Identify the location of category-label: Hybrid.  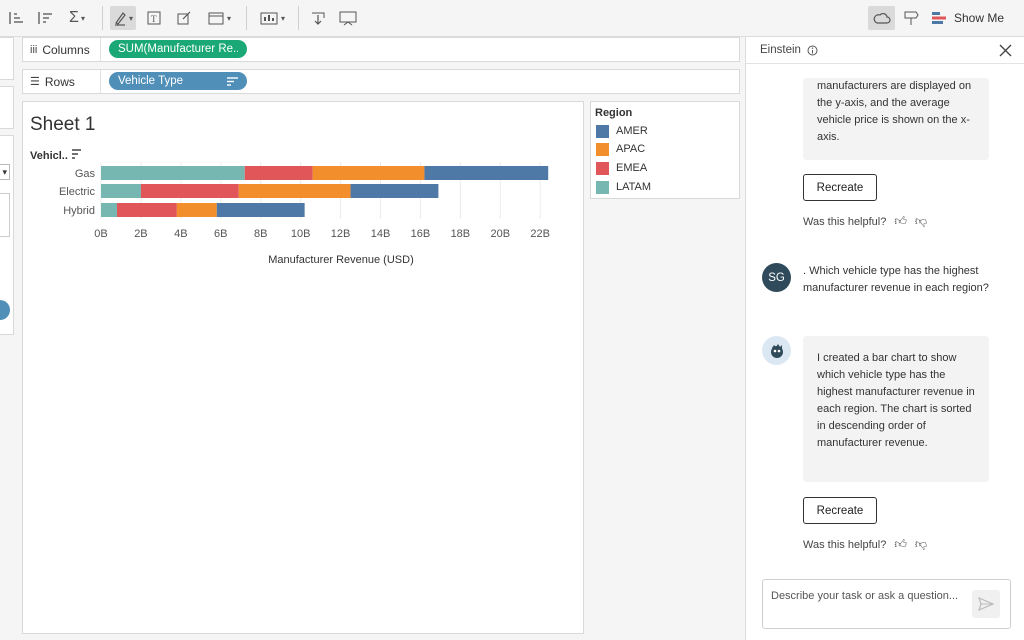
(79, 211).